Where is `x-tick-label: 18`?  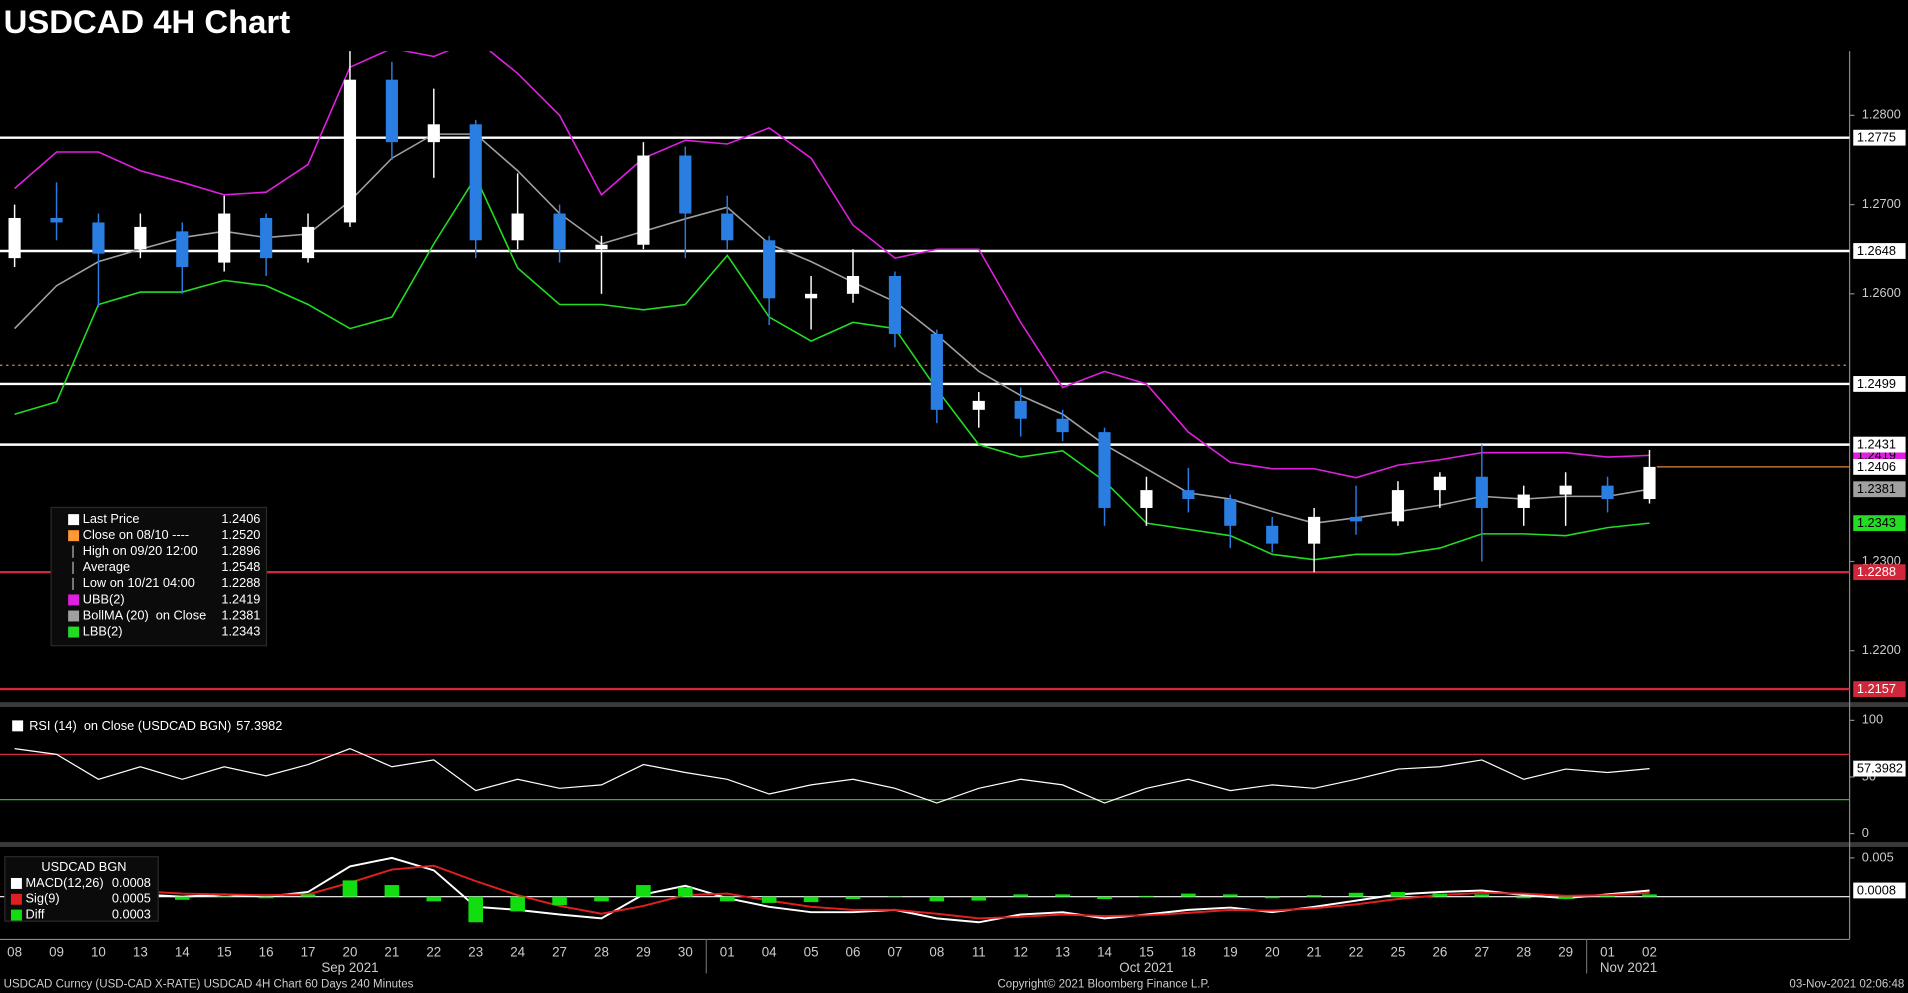 x-tick-label: 18 is located at coordinates (1188, 951).